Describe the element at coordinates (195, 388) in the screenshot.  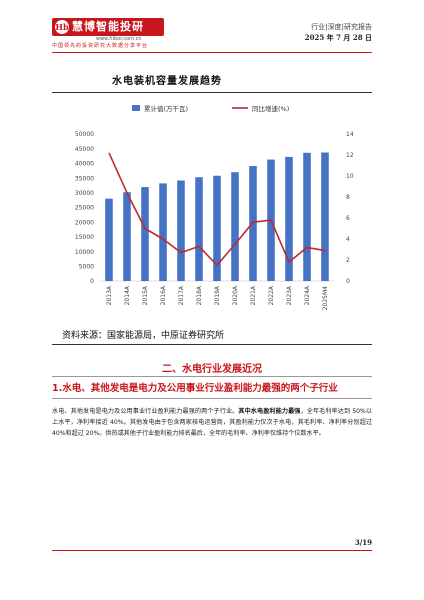
I see `subsection-title: 1.水电、其他发电是电力及公用事业行业盈利能力最强的两个子行业` at that location.